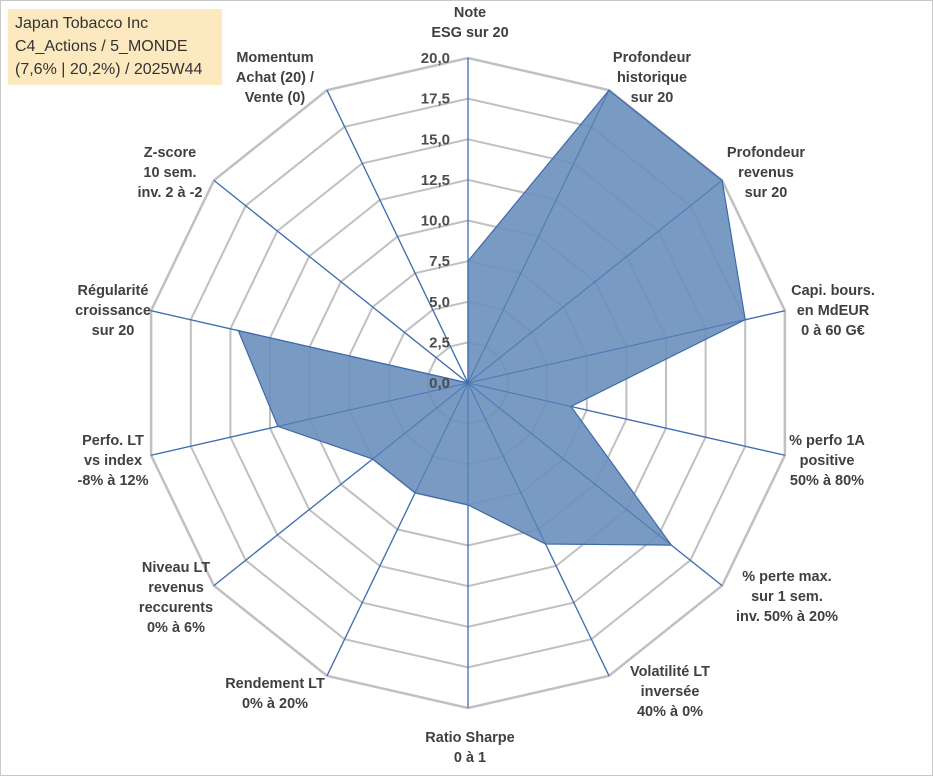  I want to click on axis-label-line: -8% à 12%, so click(113, 481).